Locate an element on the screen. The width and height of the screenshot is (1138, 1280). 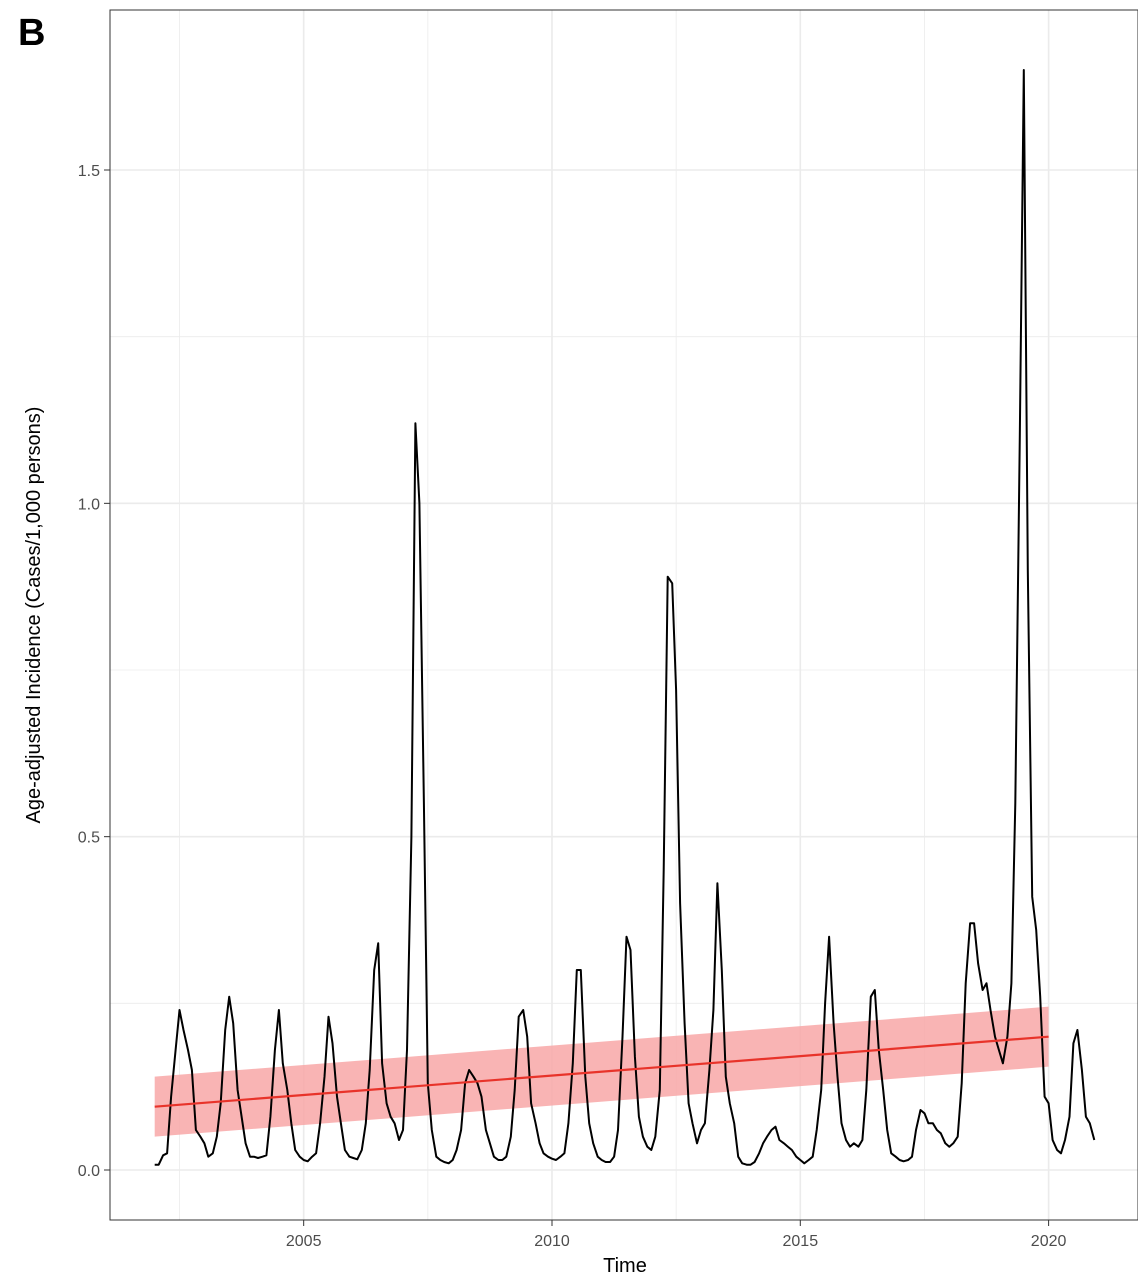
x-tick-label: 2005 is located at coordinates (304, 1241).